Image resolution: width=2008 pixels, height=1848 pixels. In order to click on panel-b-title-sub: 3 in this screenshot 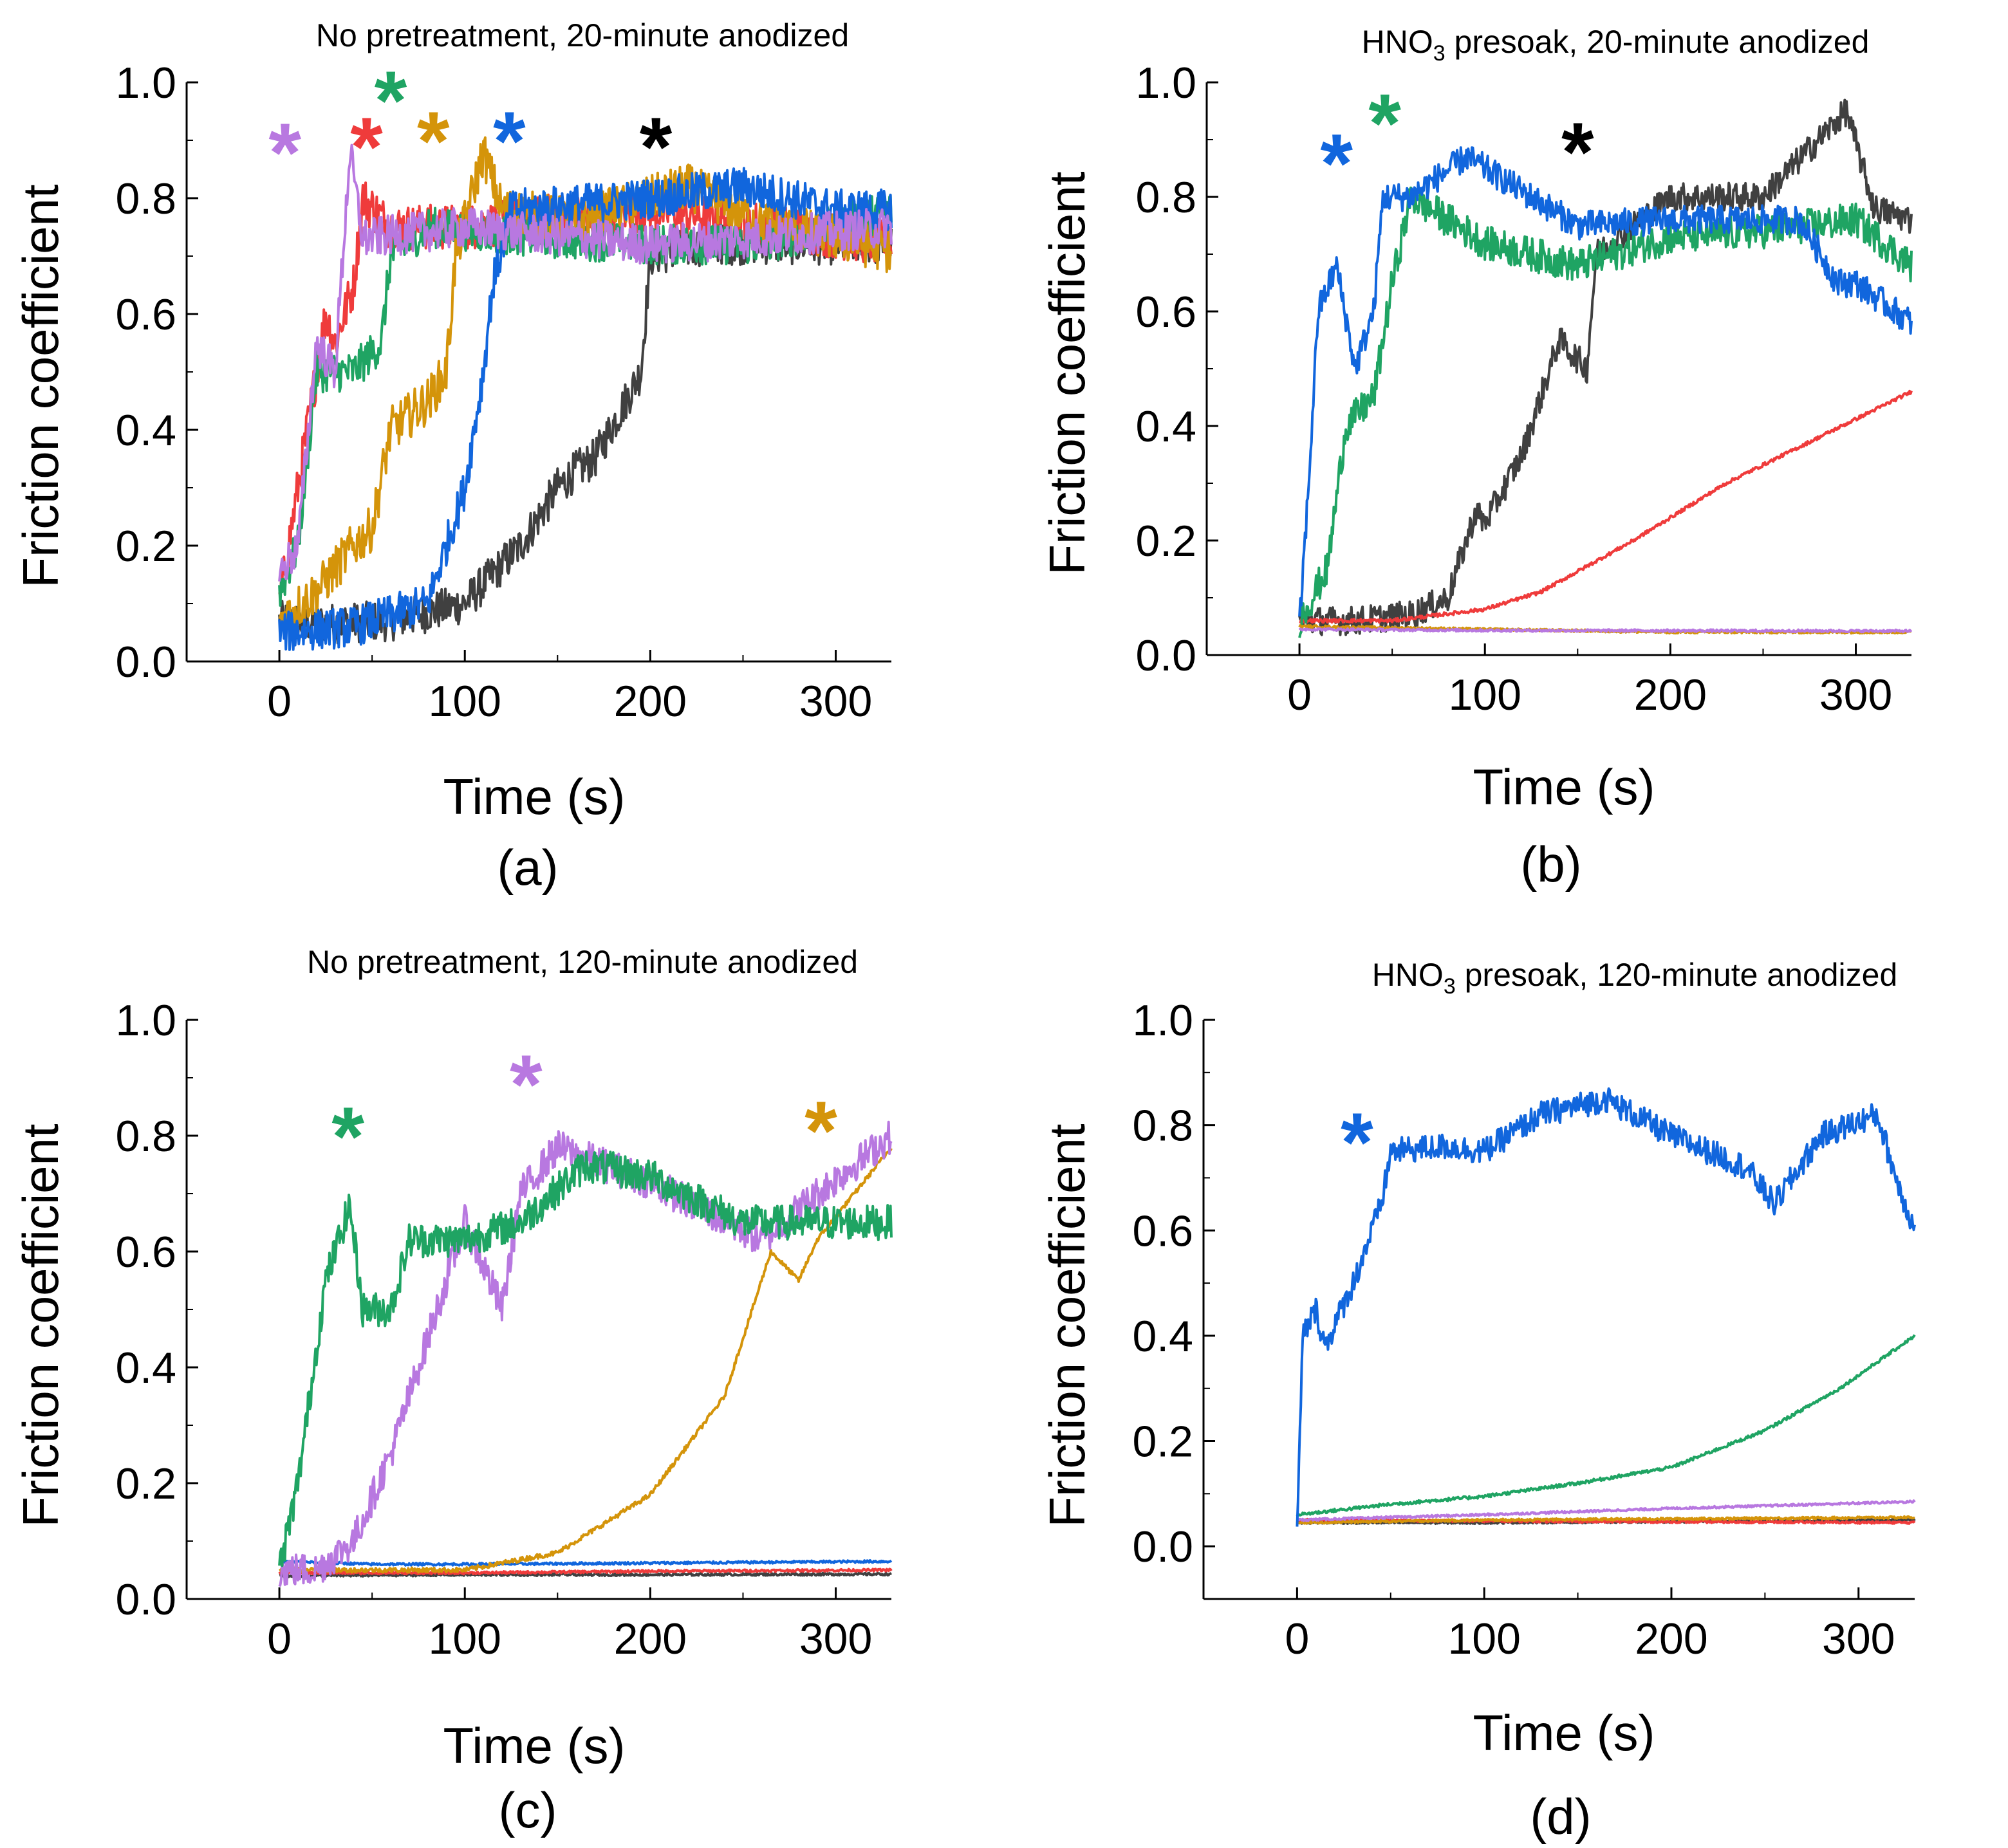, I will do `click(1439, 54)`.